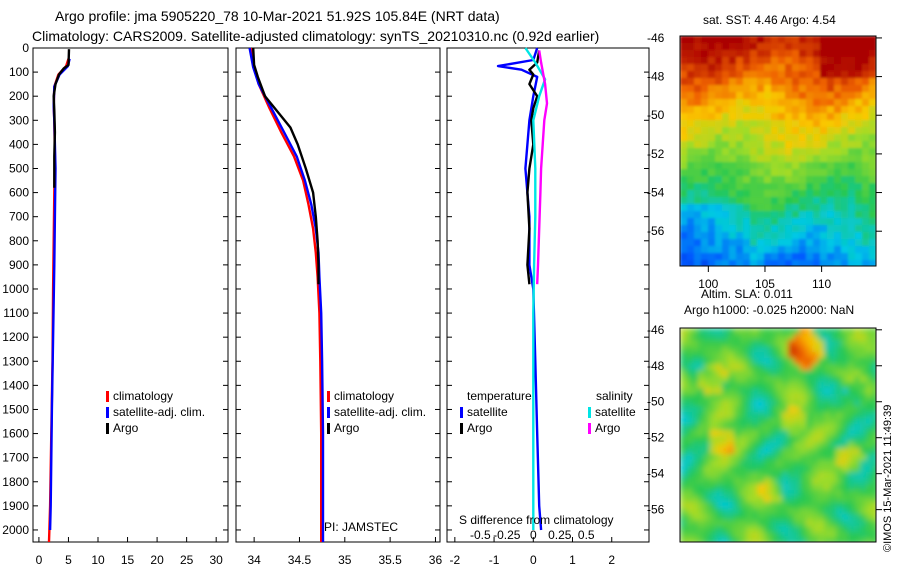  I want to click on difference-top-ticks: -0.5 -0.25 0 0.25 0.5, so click(532, 535).